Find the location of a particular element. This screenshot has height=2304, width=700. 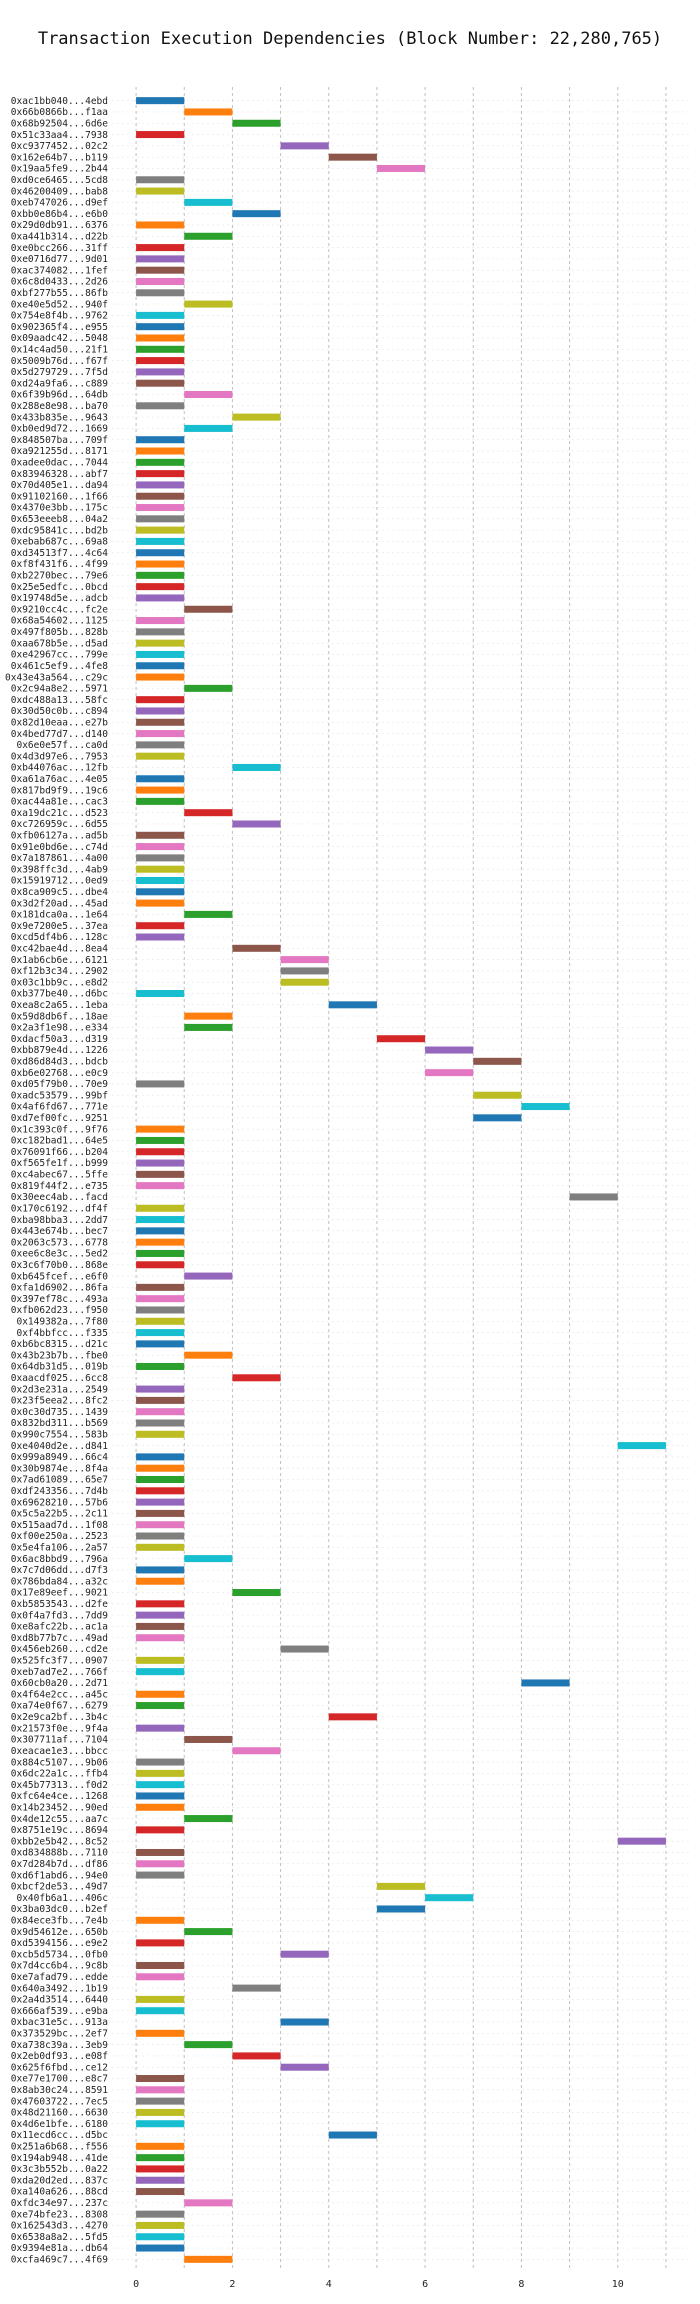

transaction-label: 0x461c5ef9...4fe8 is located at coordinates (60, 666).